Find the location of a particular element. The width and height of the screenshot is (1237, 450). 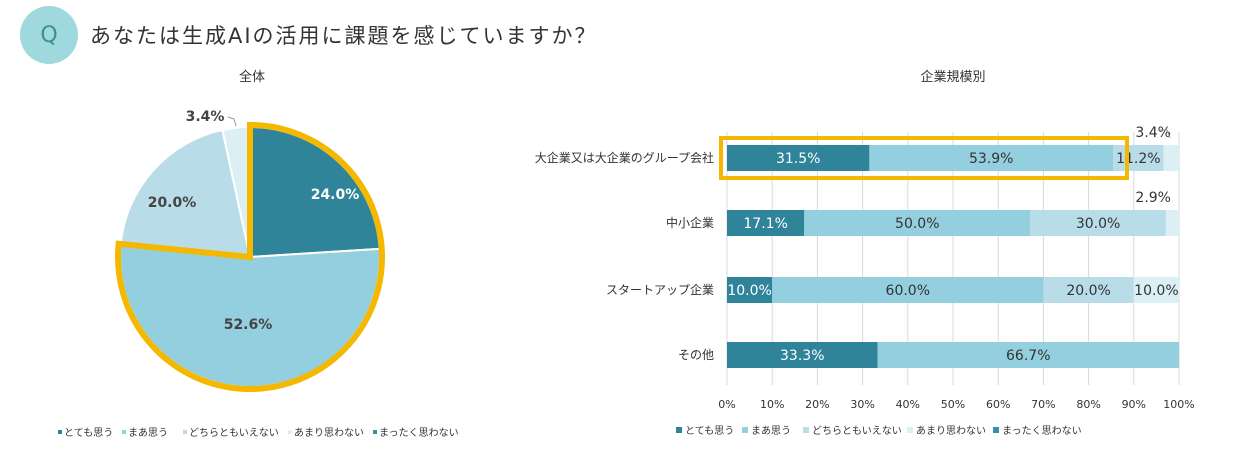

bar-data-label-2-0: 10.0% is located at coordinates (749, 291).